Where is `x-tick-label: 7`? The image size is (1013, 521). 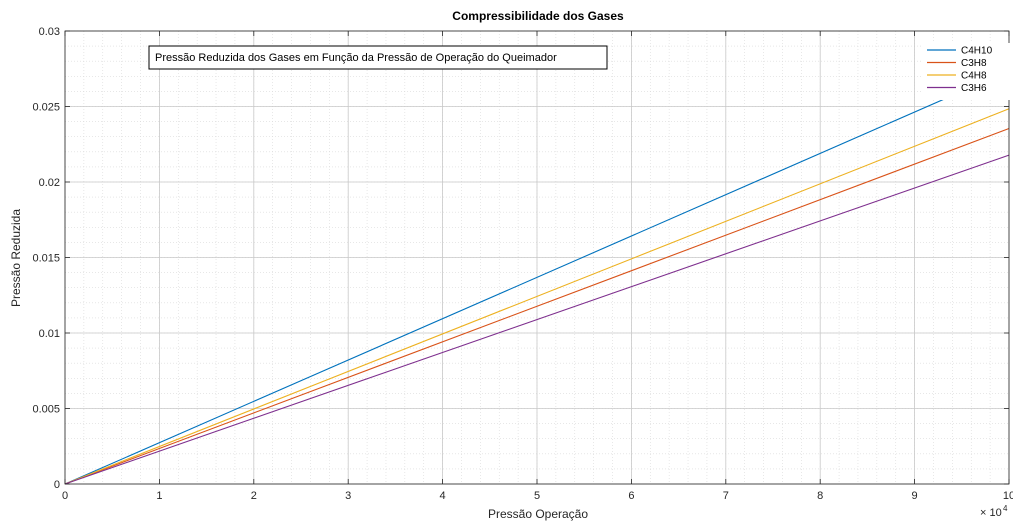 x-tick-label: 7 is located at coordinates (726, 496).